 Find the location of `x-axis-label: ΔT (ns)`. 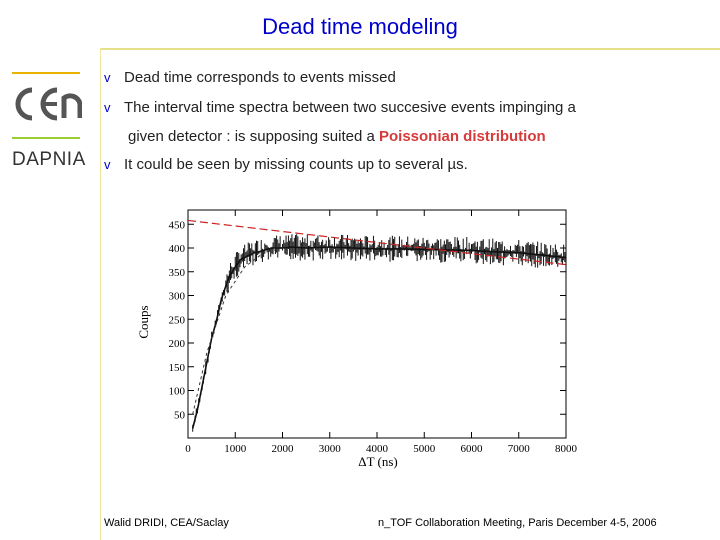

x-axis-label: ΔT (ns) is located at coordinates (378, 461).